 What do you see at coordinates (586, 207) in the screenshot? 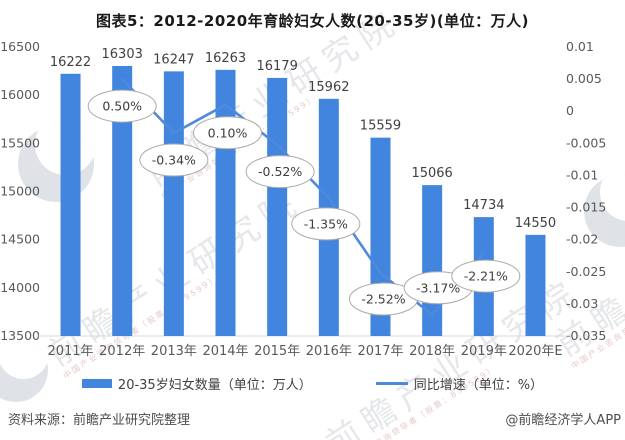
I see `right-axis-tick: -0.015` at bounding box center [586, 207].